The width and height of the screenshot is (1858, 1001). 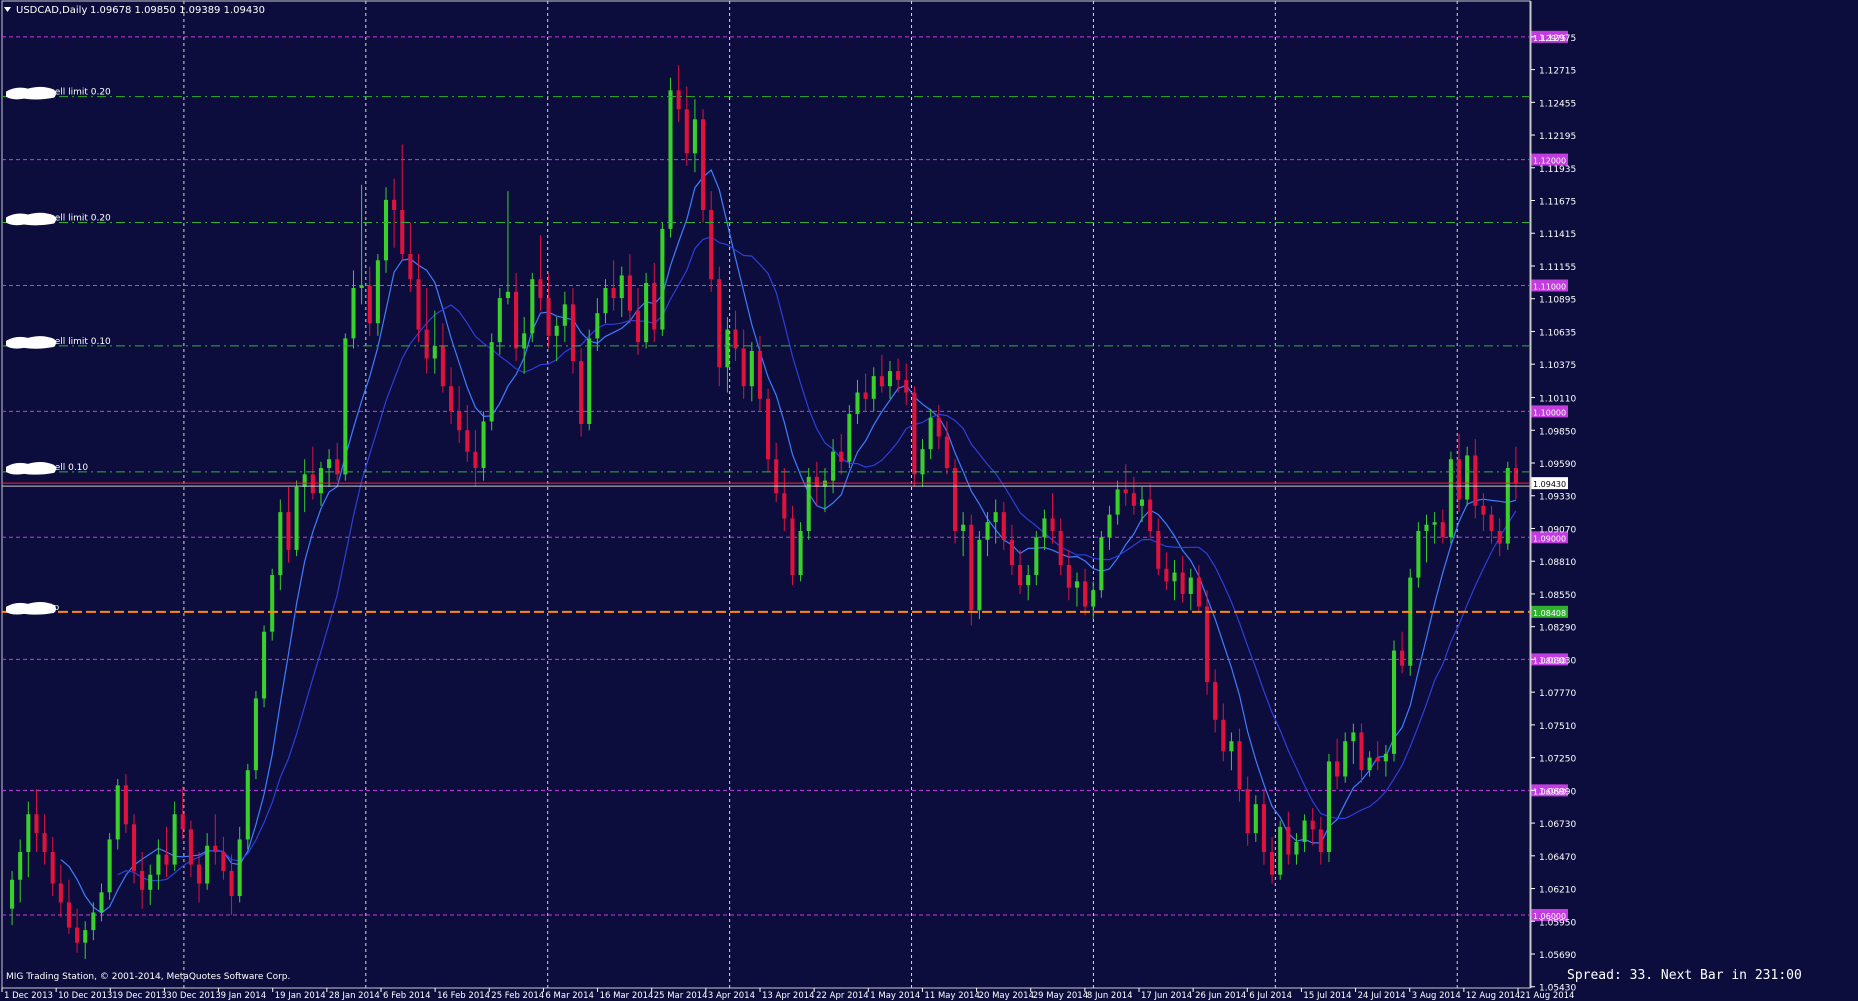 I want to click on price-tick-label: 1.10895, so click(x=1557, y=301).